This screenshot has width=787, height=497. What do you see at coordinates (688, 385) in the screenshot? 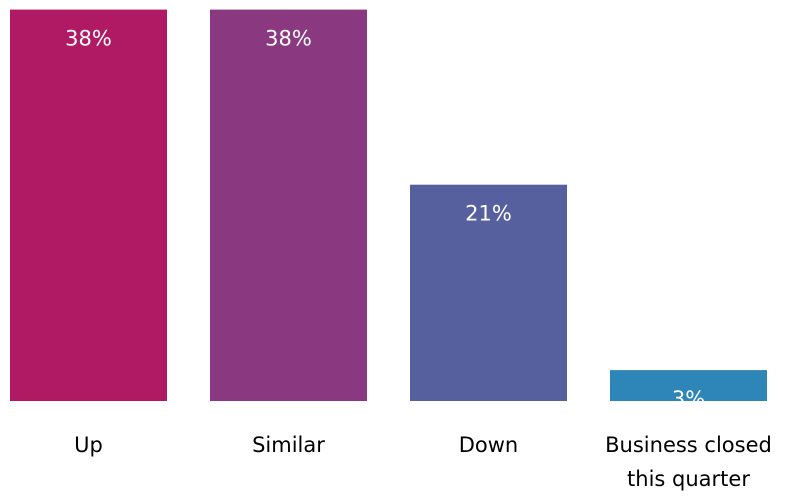
I see `bar-business-closed-this-quarter` at bounding box center [688, 385].